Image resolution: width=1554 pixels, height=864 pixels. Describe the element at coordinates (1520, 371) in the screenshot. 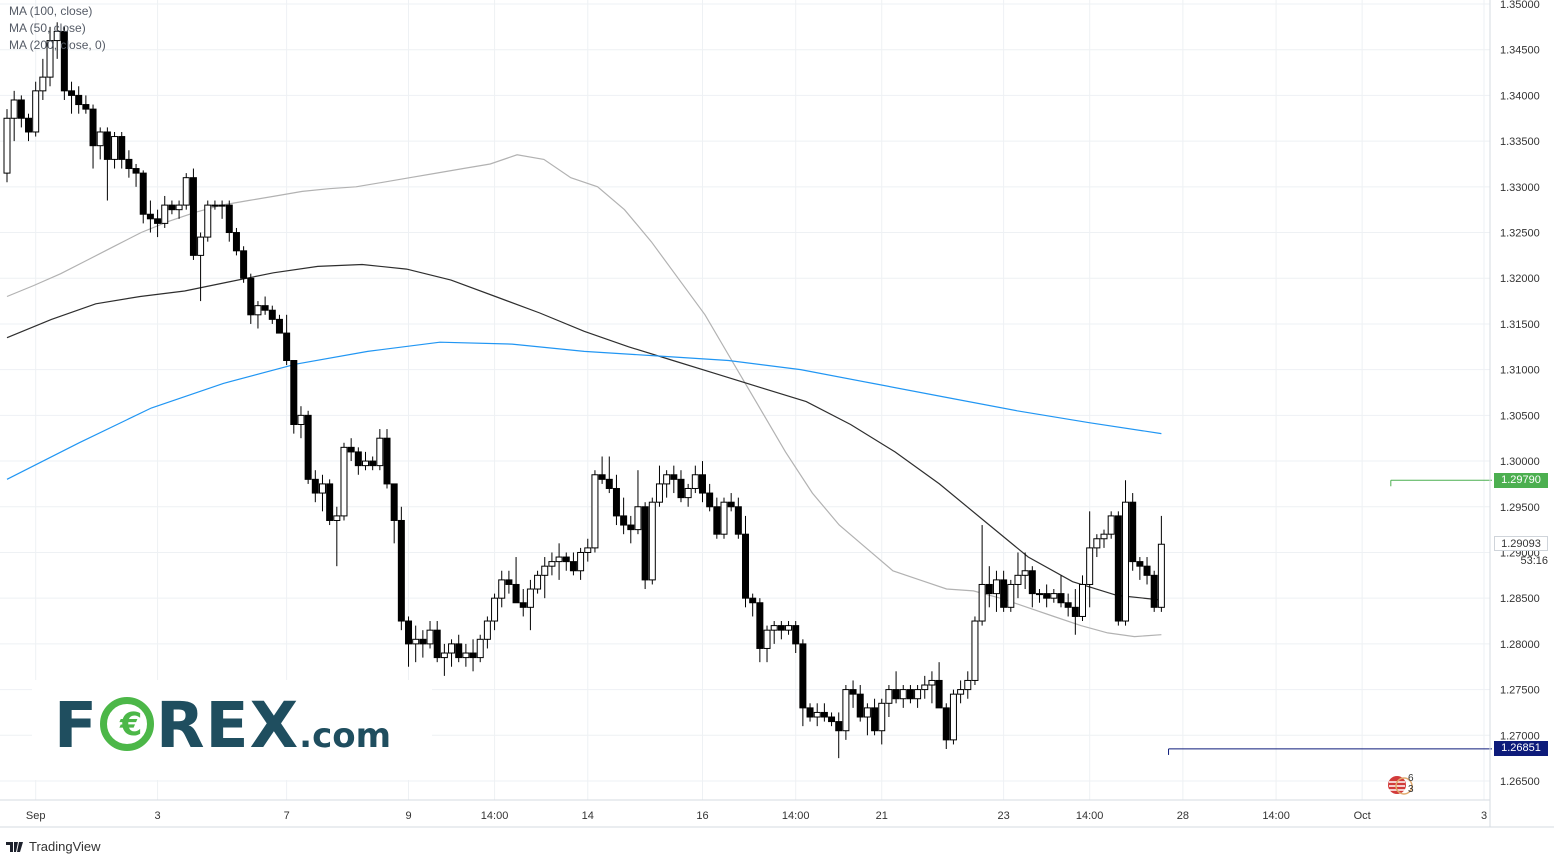

I see `price-tick-label: 1.31000` at that location.